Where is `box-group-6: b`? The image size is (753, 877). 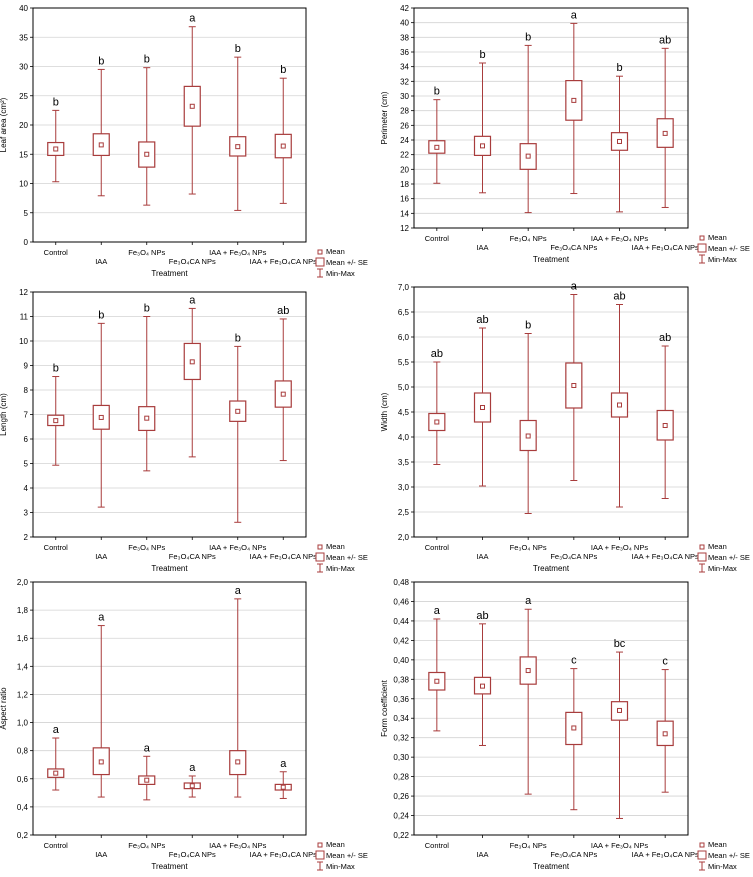 box-group-6: b is located at coordinates (283, 134).